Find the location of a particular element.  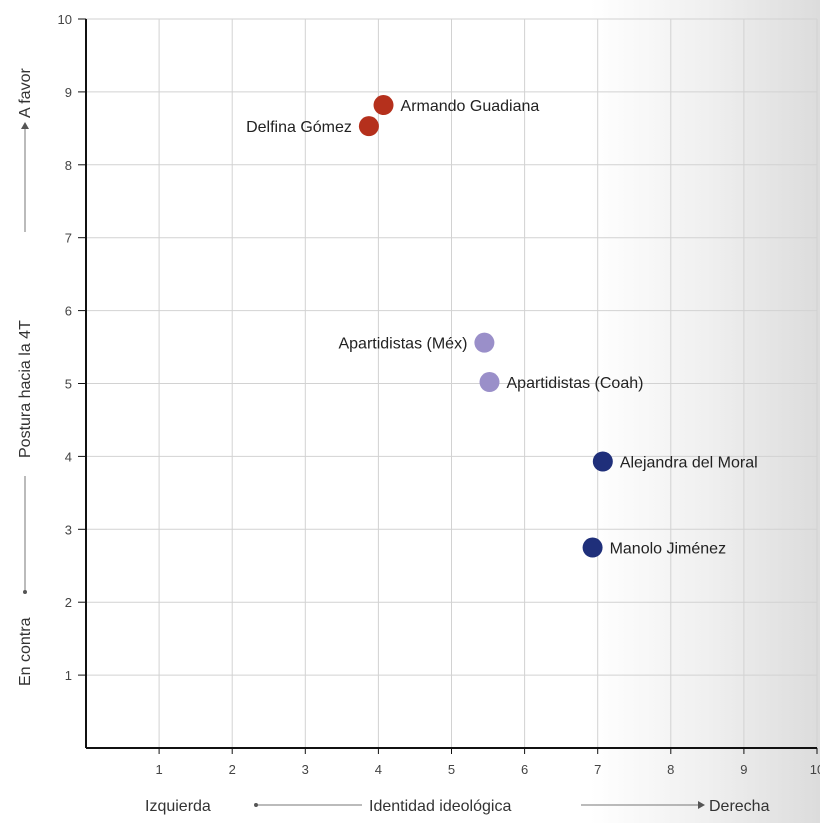

x-tick-label: 2 is located at coordinates (232, 769).